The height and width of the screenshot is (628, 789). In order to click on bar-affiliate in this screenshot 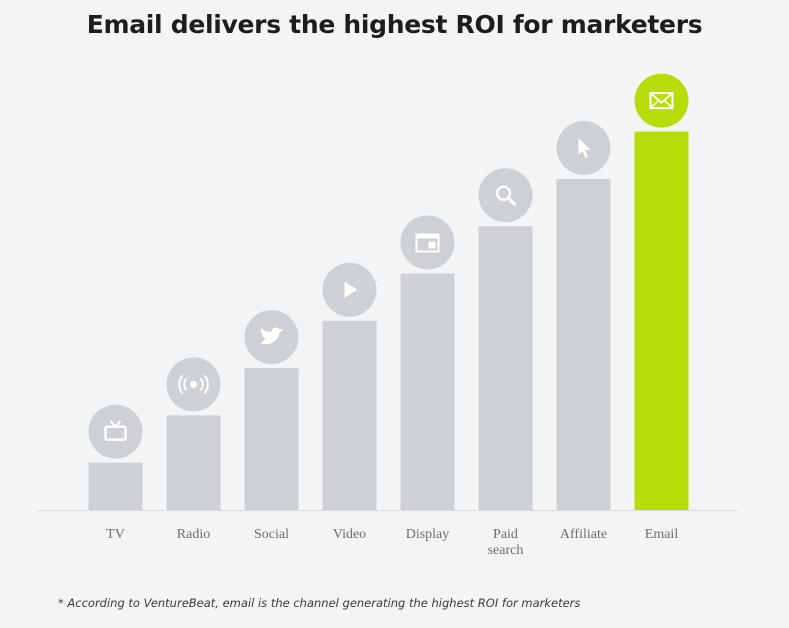, I will do `click(583, 344)`.